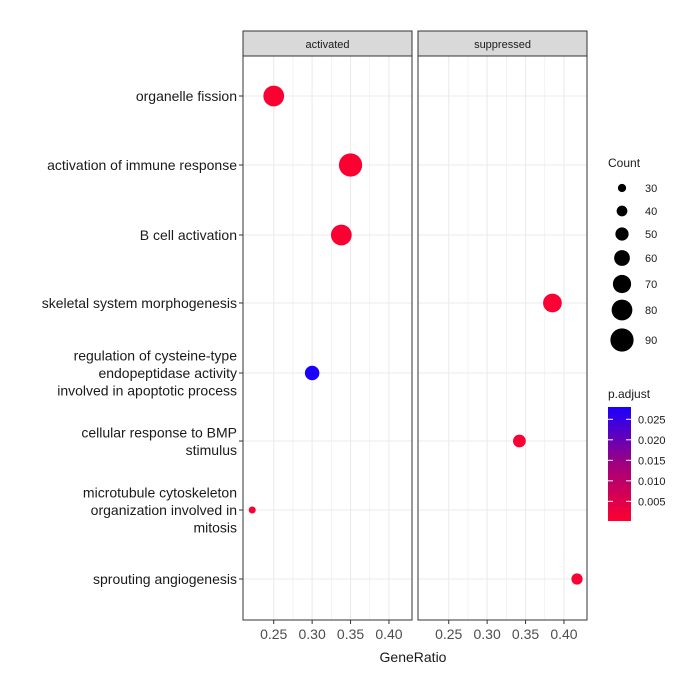 This screenshot has height=676, width=696. What do you see at coordinates (651, 259) in the screenshot?
I see `count-legend-label: 60` at bounding box center [651, 259].